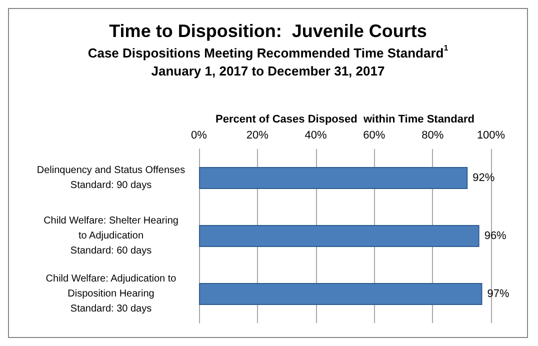 The height and width of the screenshot is (346, 538). I want to click on y-tick-label: Child Welfare: Shelter Hearing to Adjudication Standard: 60 days, so click(111, 236).